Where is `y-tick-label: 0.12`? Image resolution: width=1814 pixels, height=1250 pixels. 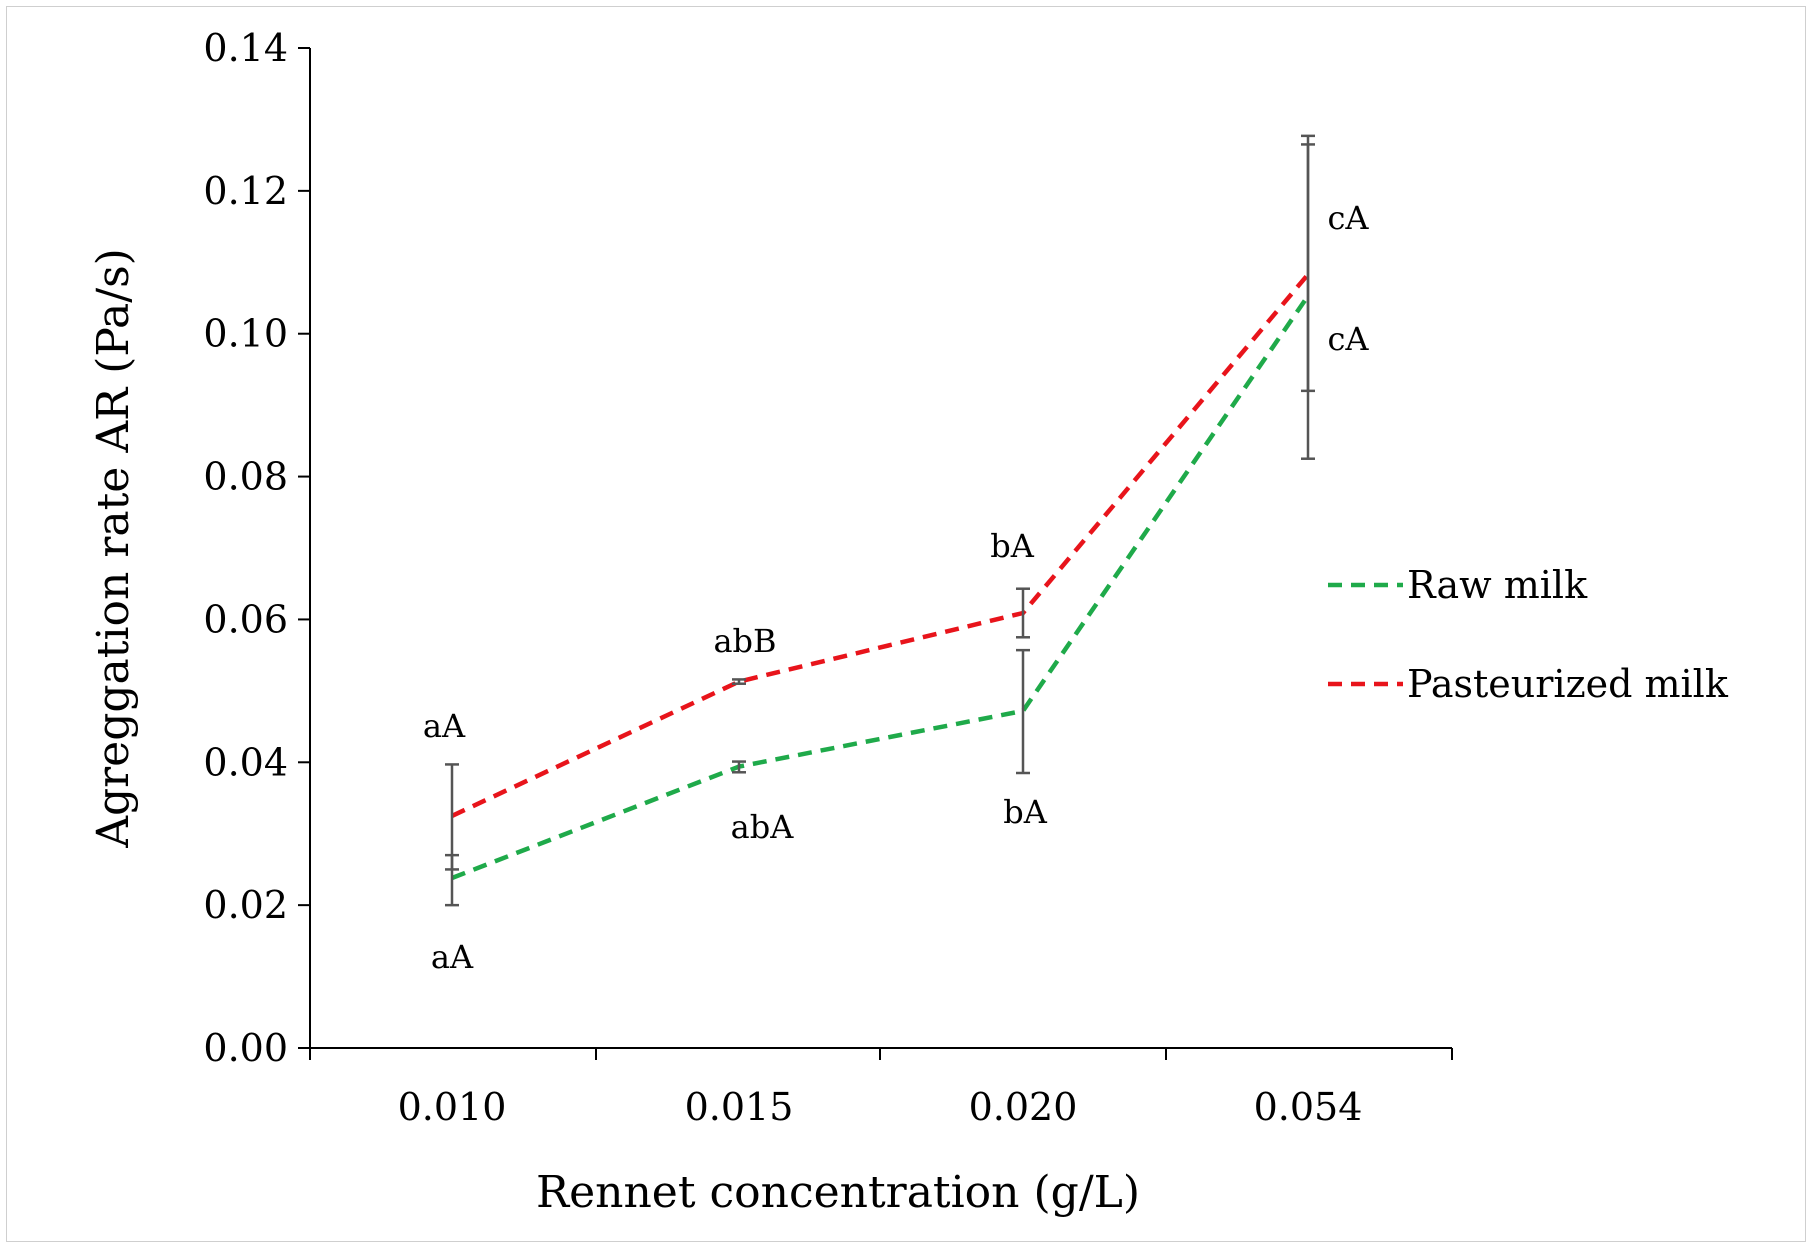
y-tick-label: 0.12 is located at coordinates (245, 191).